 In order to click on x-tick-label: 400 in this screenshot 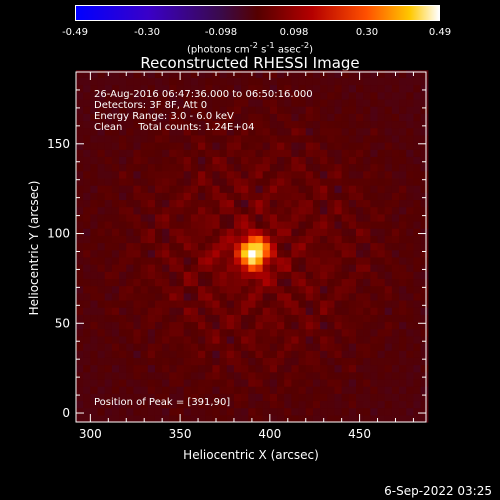, I will do `click(269, 434)`.